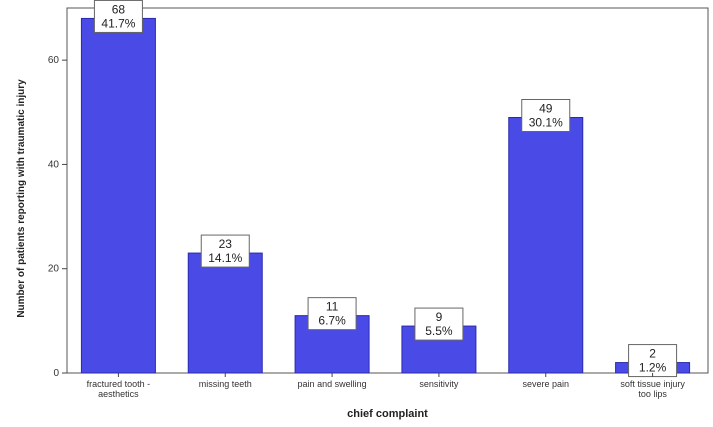 The height and width of the screenshot is (427, 713). I want to click on data-label-count: 49, so click(546, 109).